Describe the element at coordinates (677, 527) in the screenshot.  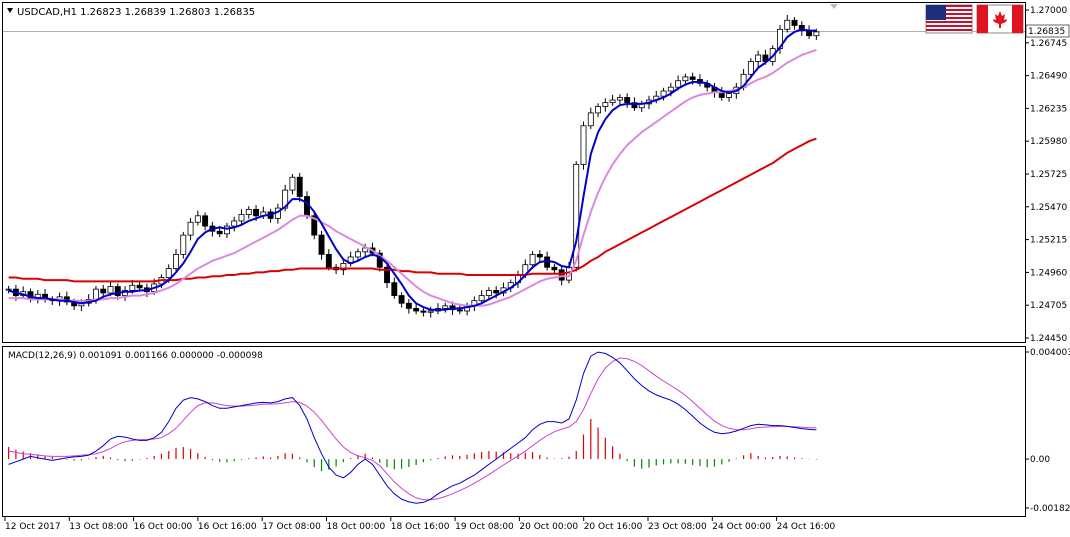
I see `time-tick-label: 23 Oct 08:00` at that location.